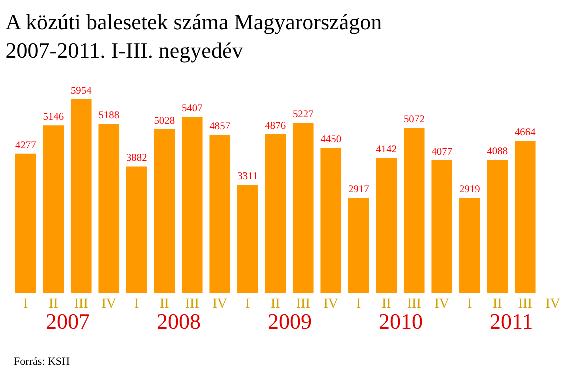 This screenshot has width=579, height=368. What do you see at coordinates (331, 140) in the screenshot?
I see `data-label: 4450` at bounding box center [331, 140].